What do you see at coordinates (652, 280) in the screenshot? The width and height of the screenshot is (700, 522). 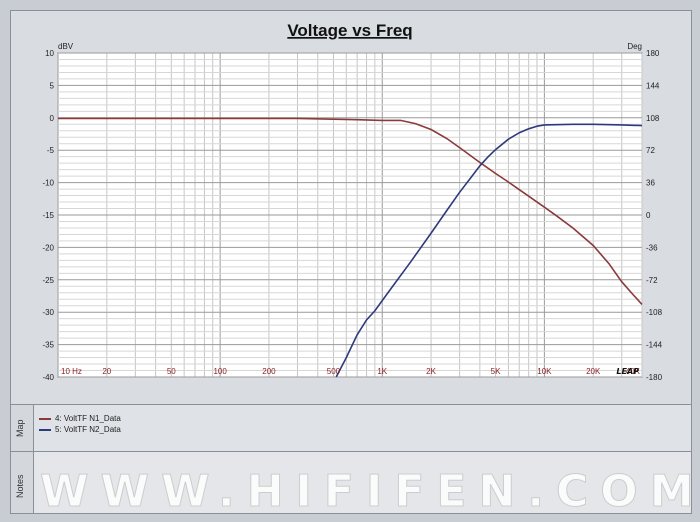 I see `right-y-tick-label: -72` at bounding box center [652, 280].